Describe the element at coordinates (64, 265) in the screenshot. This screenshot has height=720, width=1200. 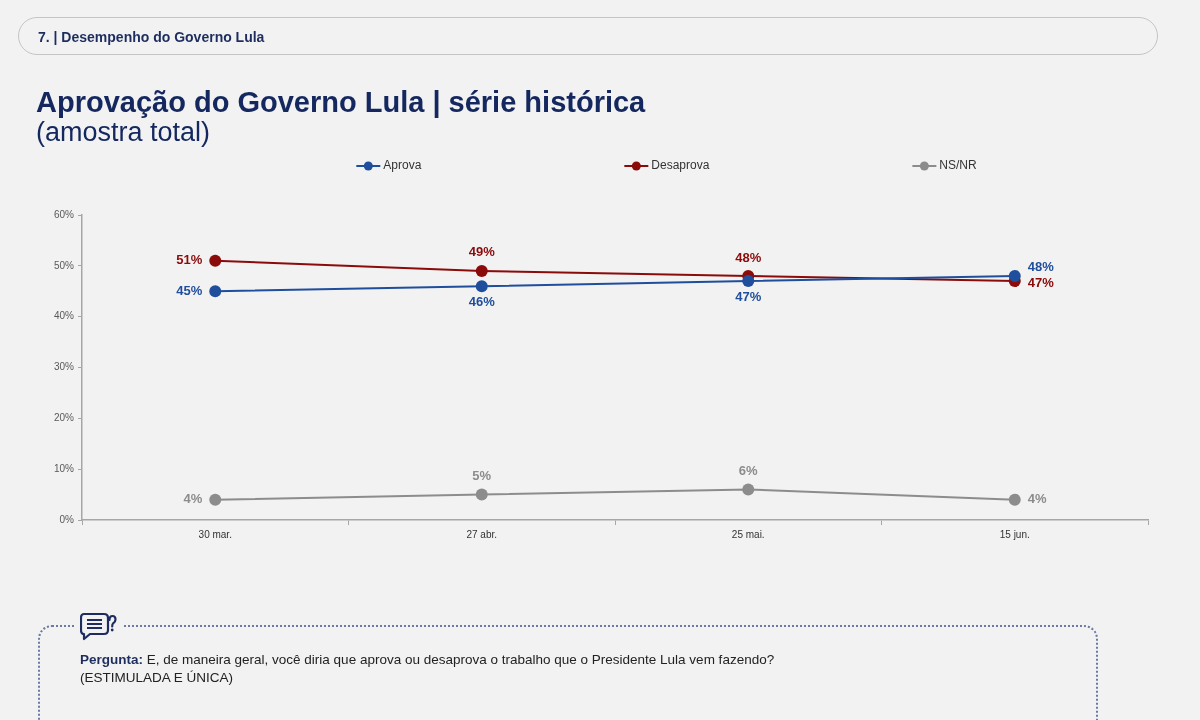
I see `y-tick-label: 50%` at that location.